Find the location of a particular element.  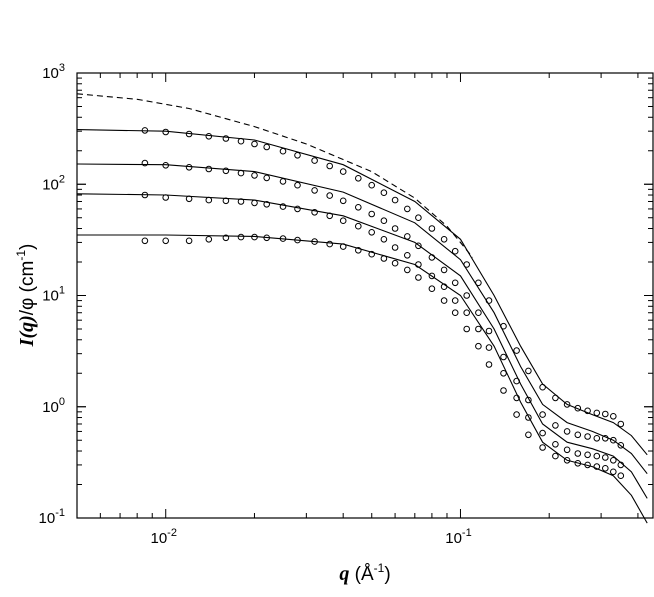

y-axis-unit-exponent: -1 is located at coordinates (21, 255).